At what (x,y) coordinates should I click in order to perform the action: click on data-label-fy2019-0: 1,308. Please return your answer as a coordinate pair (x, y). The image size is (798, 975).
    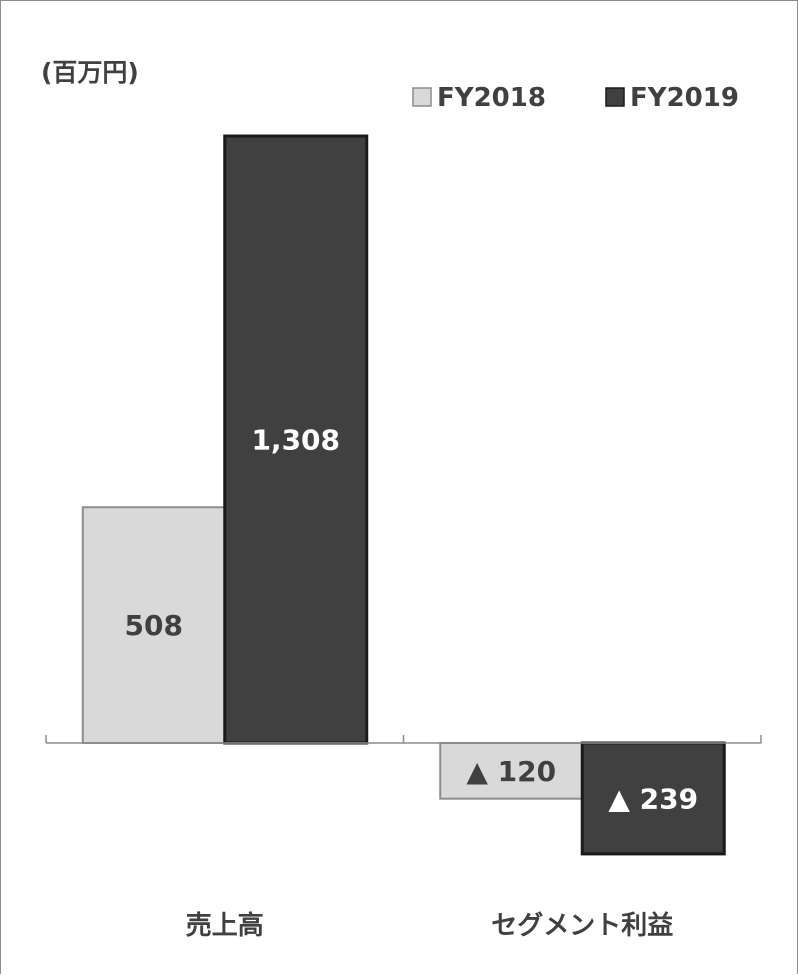
    Looking at the image, I should click on (295, 440).